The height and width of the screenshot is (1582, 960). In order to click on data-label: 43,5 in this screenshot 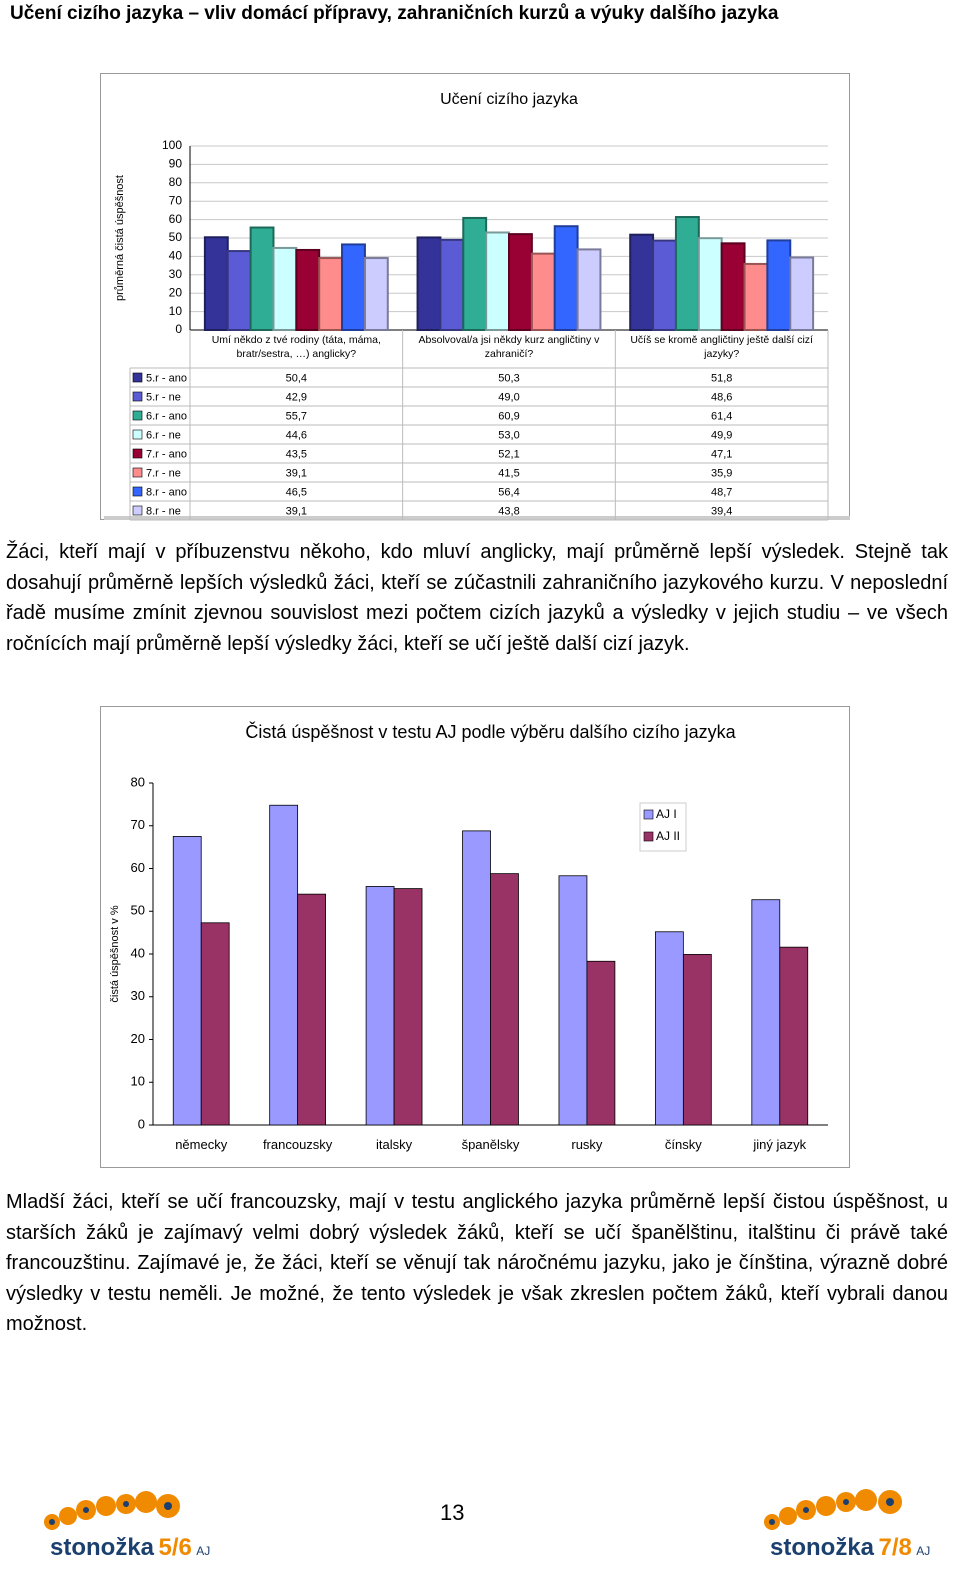, I will do `click(296, 454)`.